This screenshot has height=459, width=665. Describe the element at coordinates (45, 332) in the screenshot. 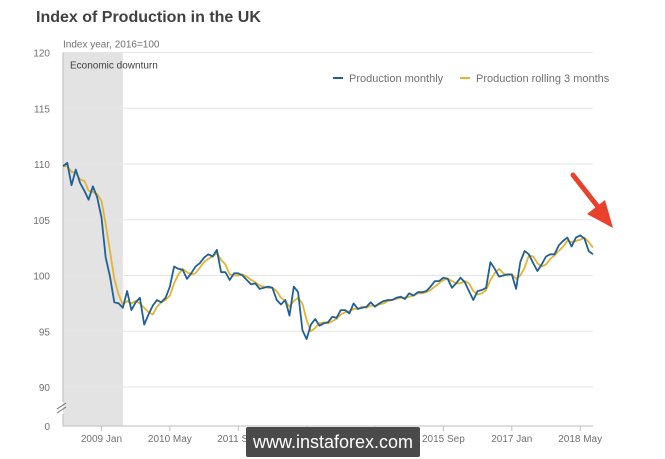

I see `y-tick-label: 95` at that location.